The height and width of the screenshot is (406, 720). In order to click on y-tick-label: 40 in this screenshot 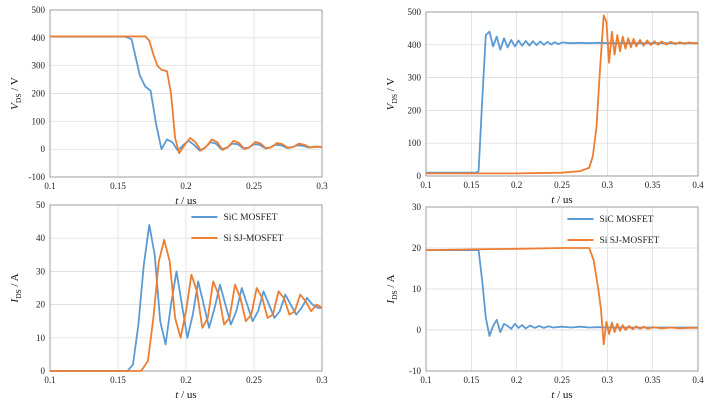, I will do `click(41, 238)`.